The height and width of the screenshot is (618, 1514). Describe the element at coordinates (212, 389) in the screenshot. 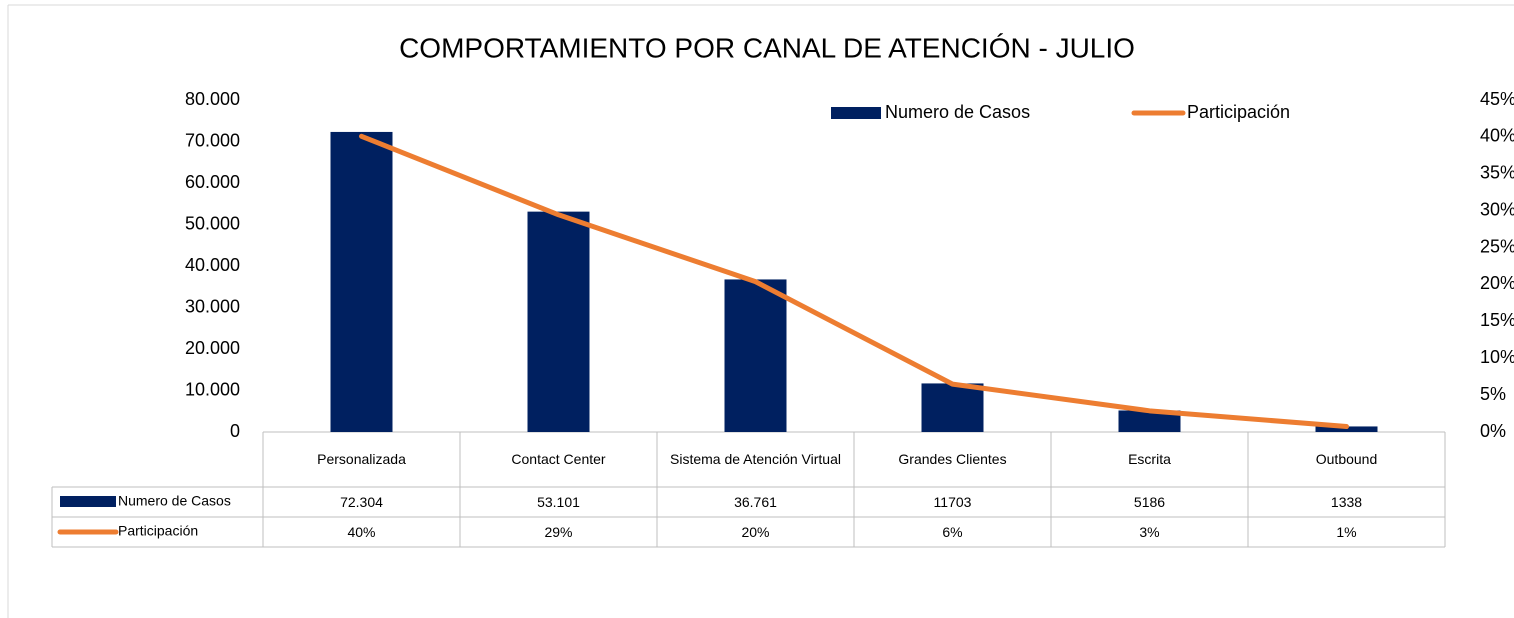

I see `y-tick-label: 10.000` at that location.